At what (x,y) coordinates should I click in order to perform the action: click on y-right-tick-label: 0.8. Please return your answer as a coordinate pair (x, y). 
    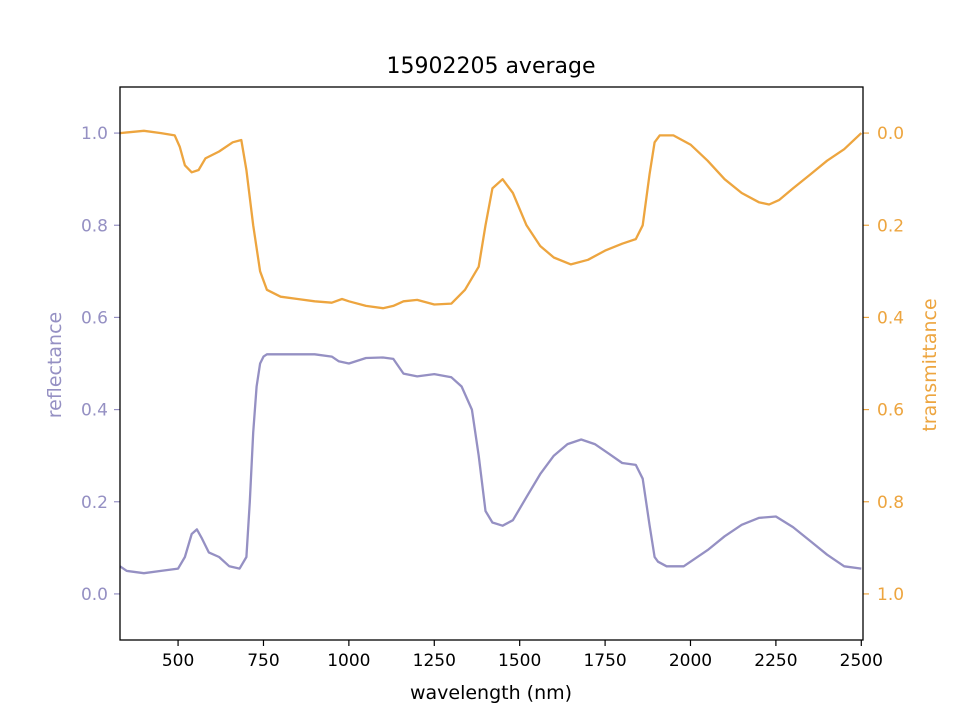
    Looking at the image, I should click on (890, 503).